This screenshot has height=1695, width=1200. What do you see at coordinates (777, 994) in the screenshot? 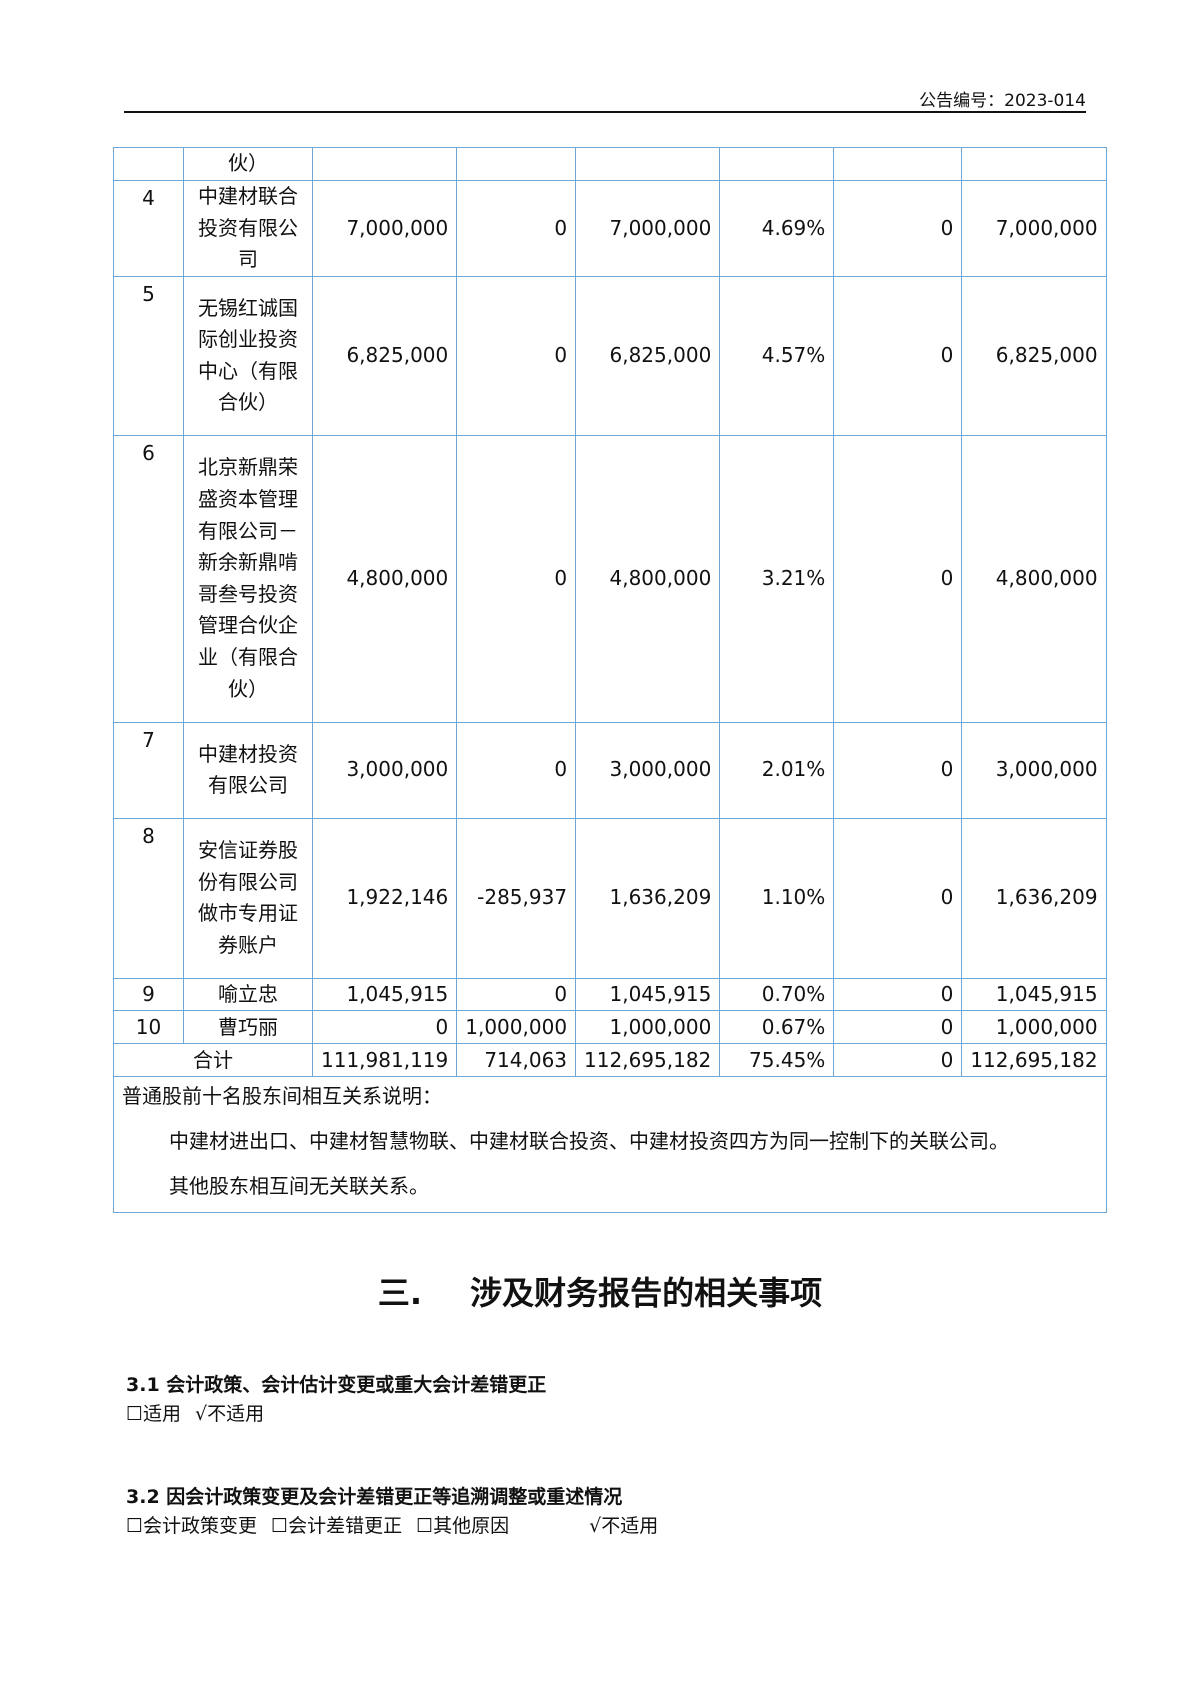
I see `value-cell: 0.70%` at bounding box center [777, 994].